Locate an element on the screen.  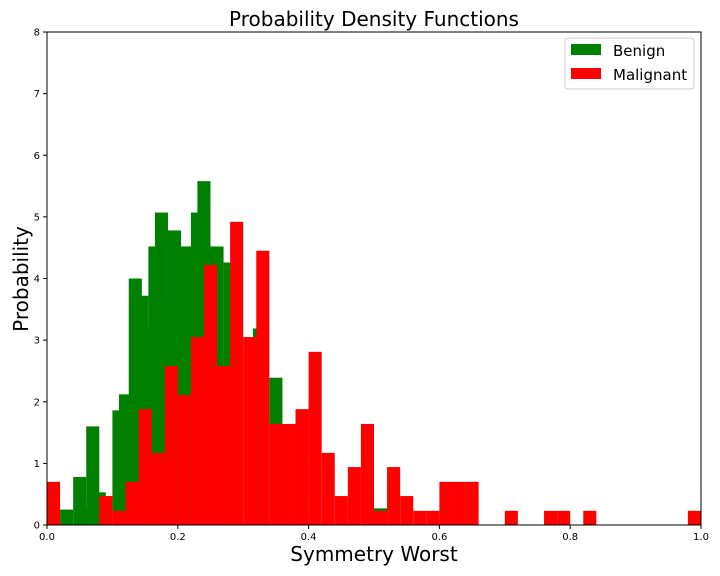
y-tick-label: 0 is located at coordinates (37, 526).